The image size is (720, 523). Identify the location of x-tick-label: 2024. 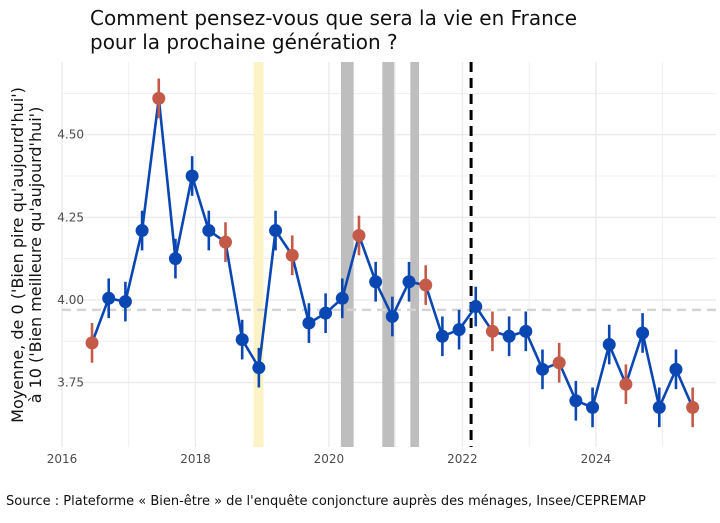
(596, 459).